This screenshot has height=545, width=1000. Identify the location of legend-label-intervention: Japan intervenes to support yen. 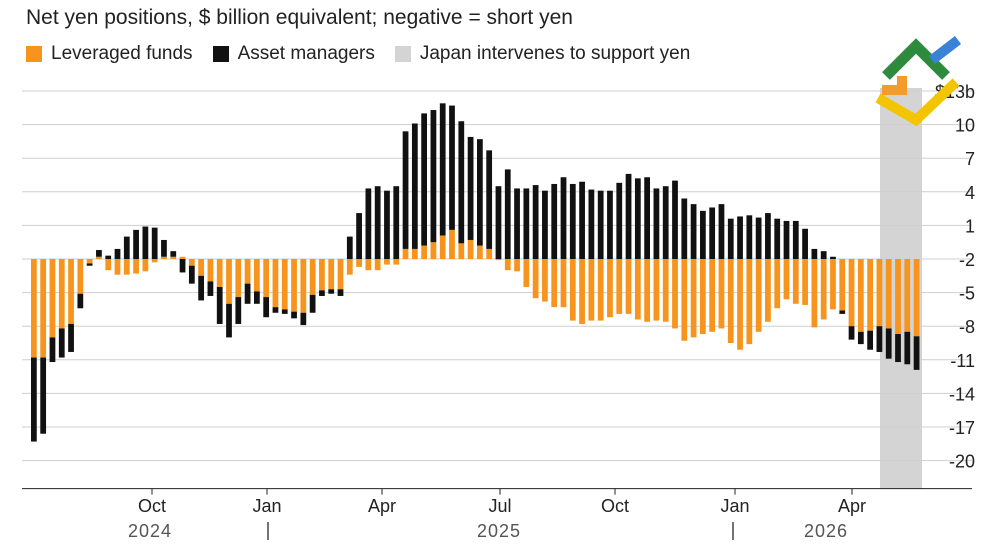
(555, 53).